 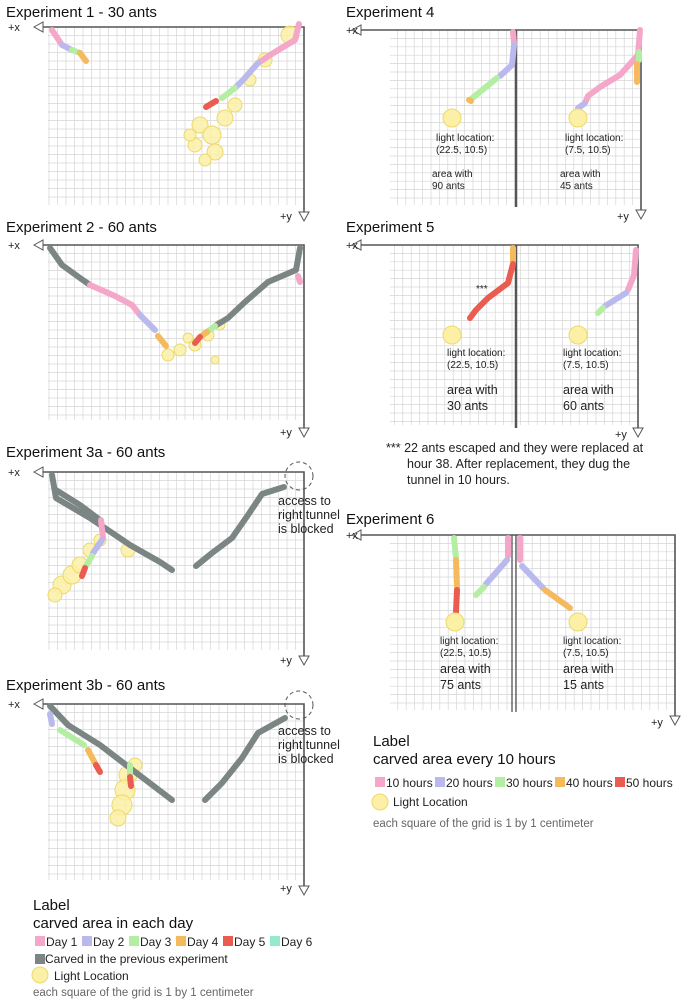 I want to click on legend-item: 10 hours, so click(x=409, y=783).